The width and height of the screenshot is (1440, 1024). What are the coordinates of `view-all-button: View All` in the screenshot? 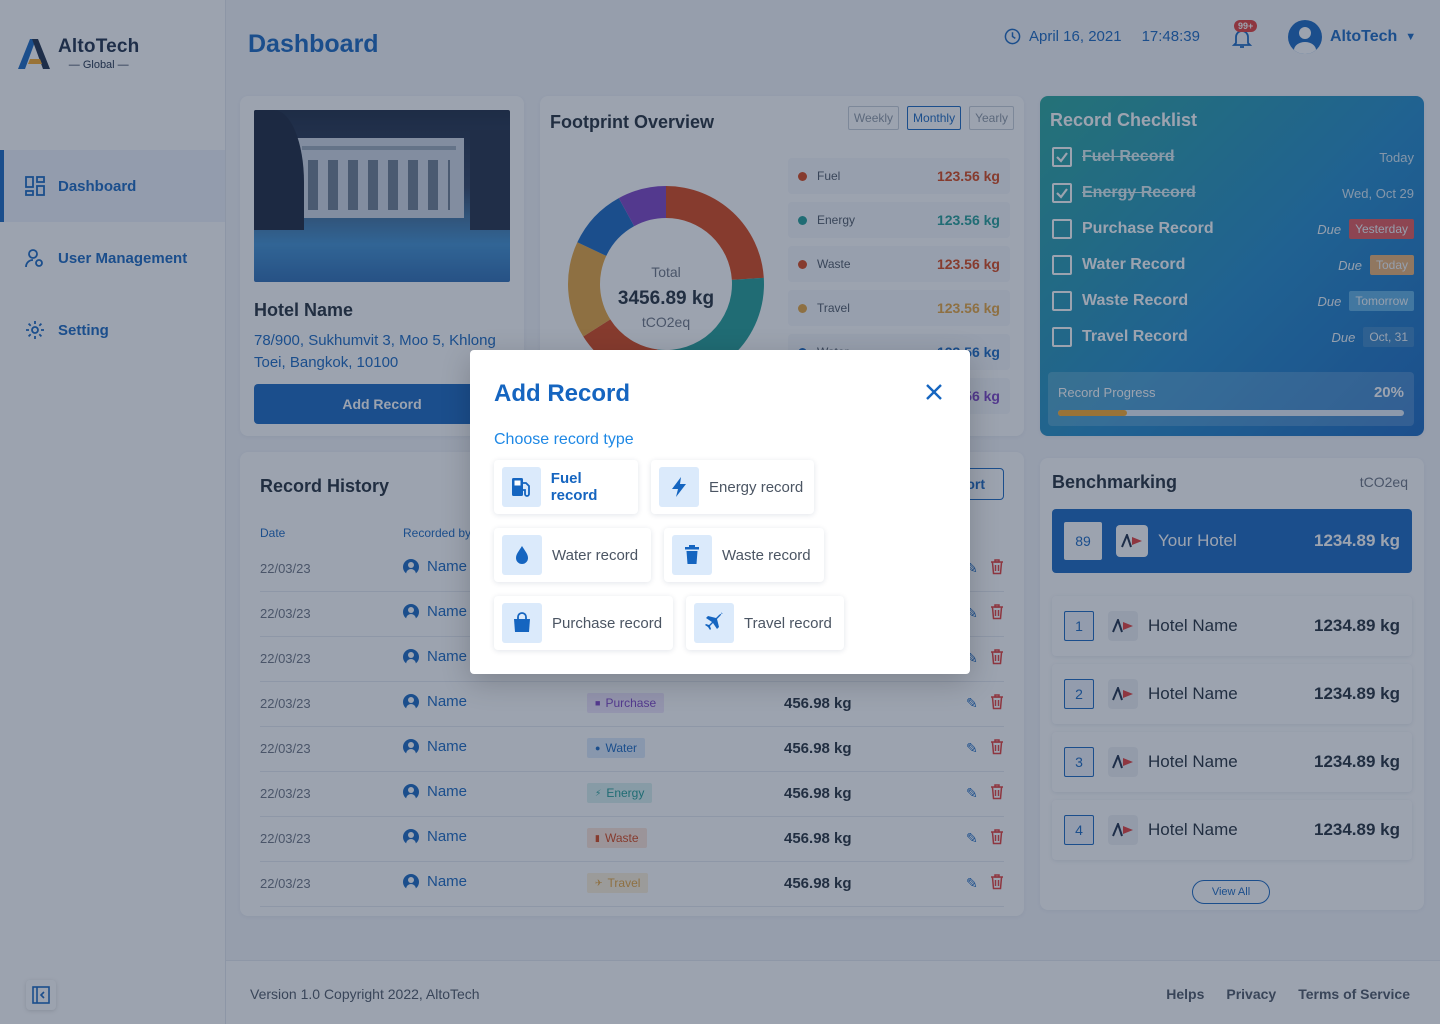 It's located at (1231, 892).